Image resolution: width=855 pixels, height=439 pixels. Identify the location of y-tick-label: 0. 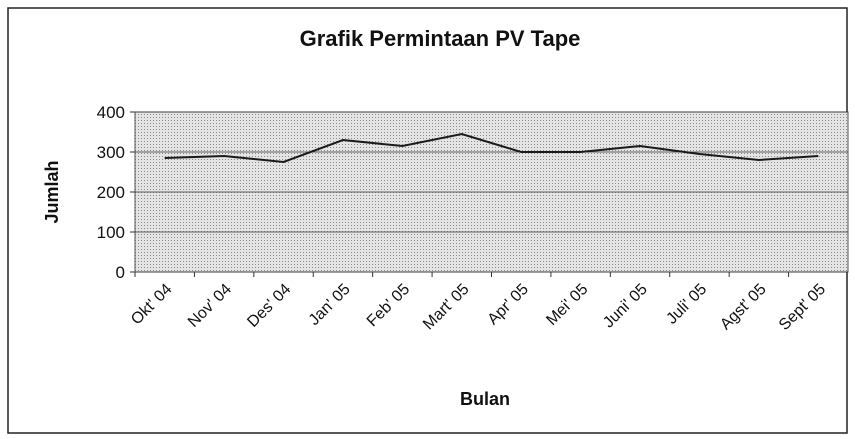
(120, 272).